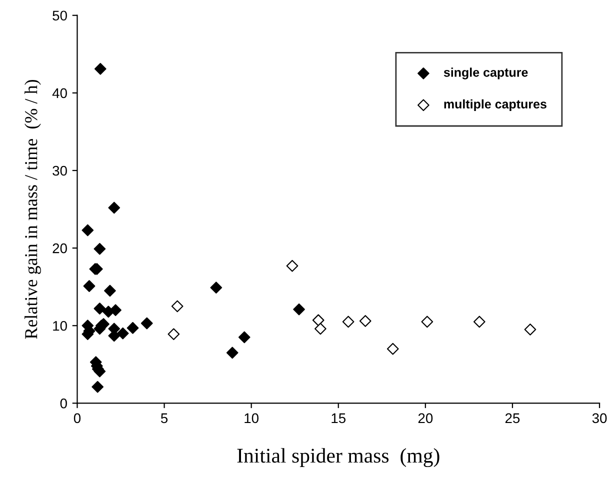  Describe the element at coordinates (59, 248) in the screenshot. I see `y-tick-label: 20` at that location.